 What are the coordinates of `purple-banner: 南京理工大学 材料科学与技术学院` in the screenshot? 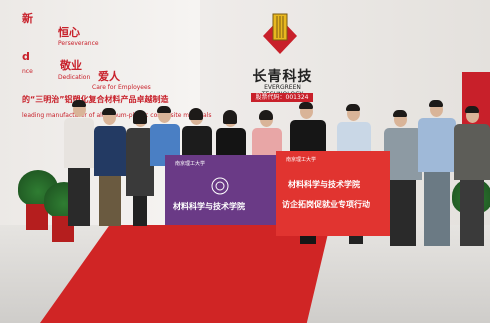 It's located at (220, 190).